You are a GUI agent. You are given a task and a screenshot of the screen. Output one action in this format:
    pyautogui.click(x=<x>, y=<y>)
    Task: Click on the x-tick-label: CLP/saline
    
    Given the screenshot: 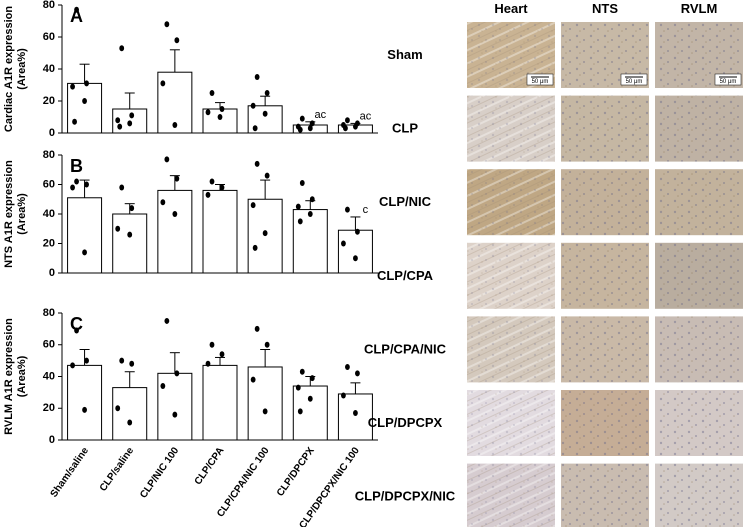 What is the action you would take?
    pyautogui.click(x=117, y=469)
    